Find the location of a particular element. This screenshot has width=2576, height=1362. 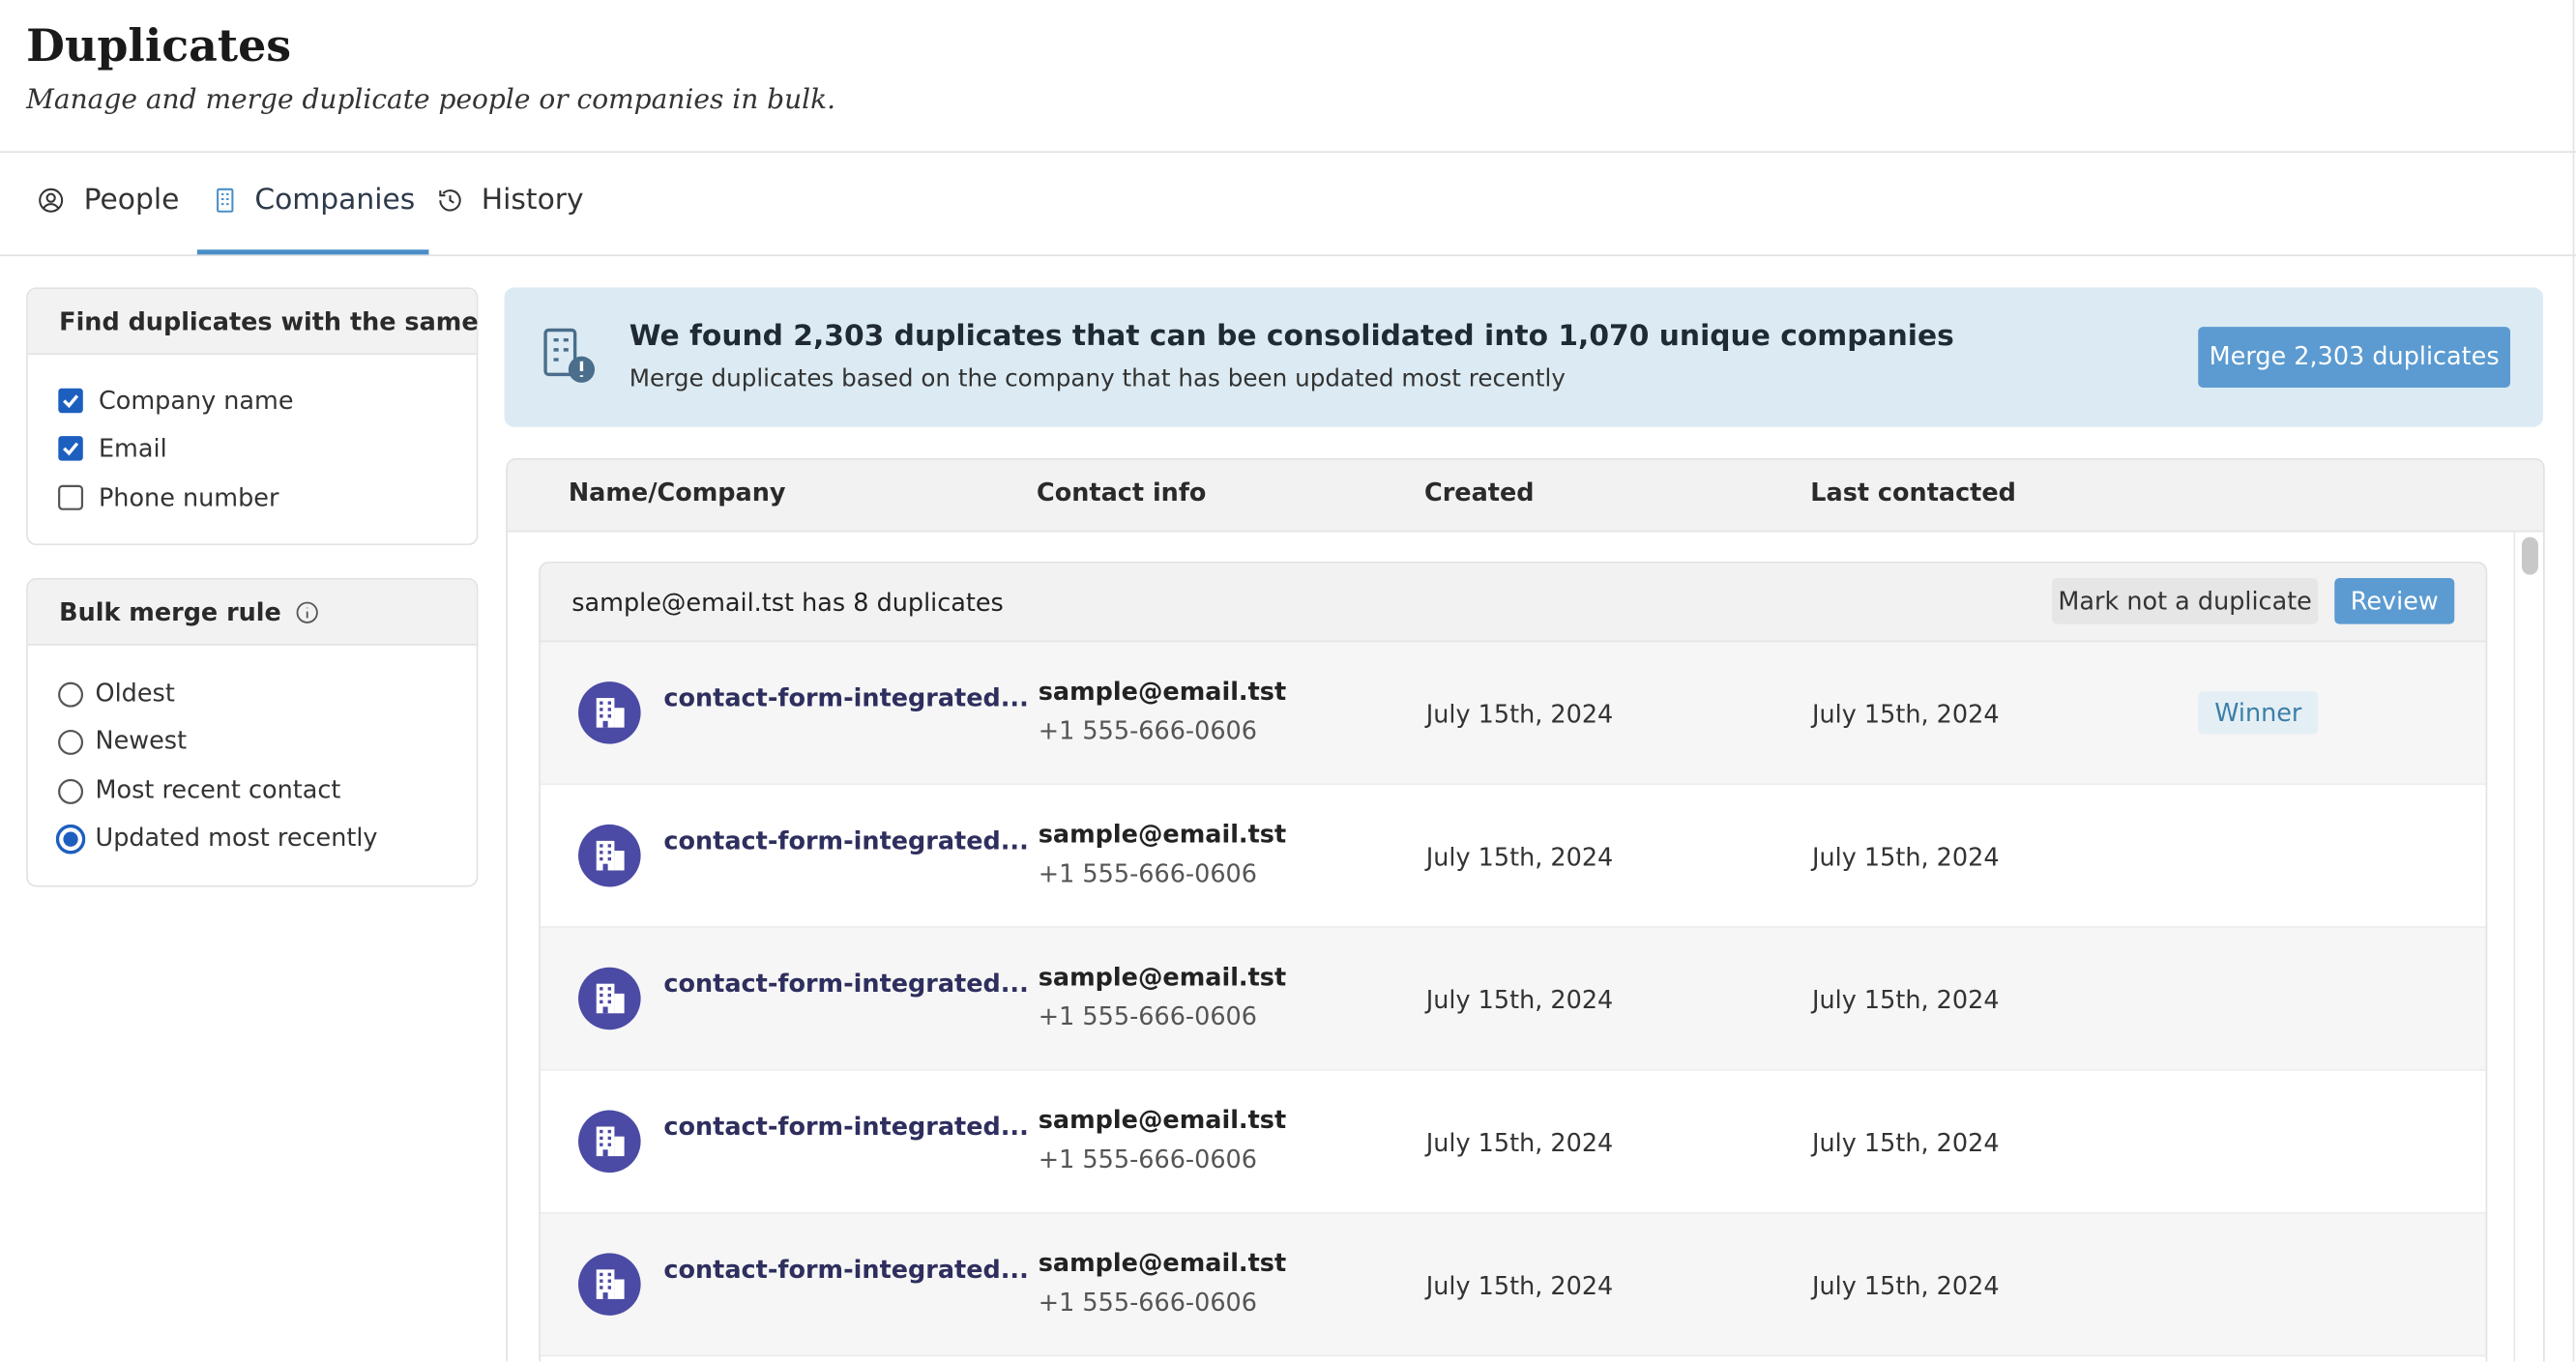

merge-button: Merge 2,303 duplicates is located at coordinates (2354, 357).